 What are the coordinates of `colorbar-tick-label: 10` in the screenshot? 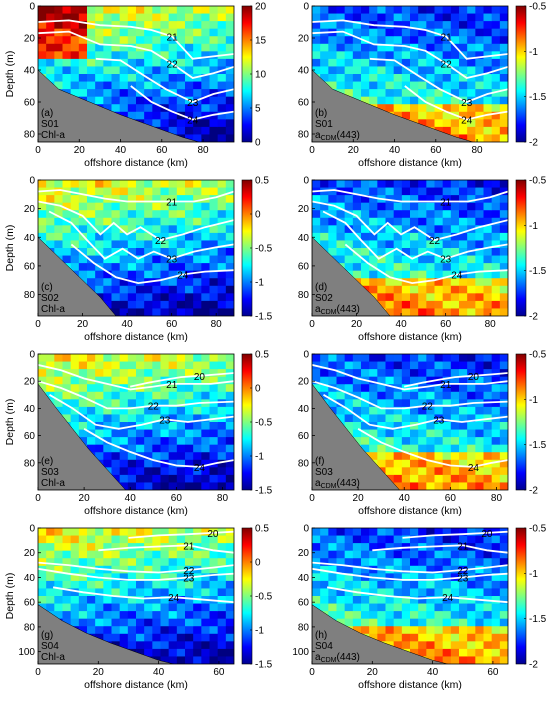 It's located at (261, 75).